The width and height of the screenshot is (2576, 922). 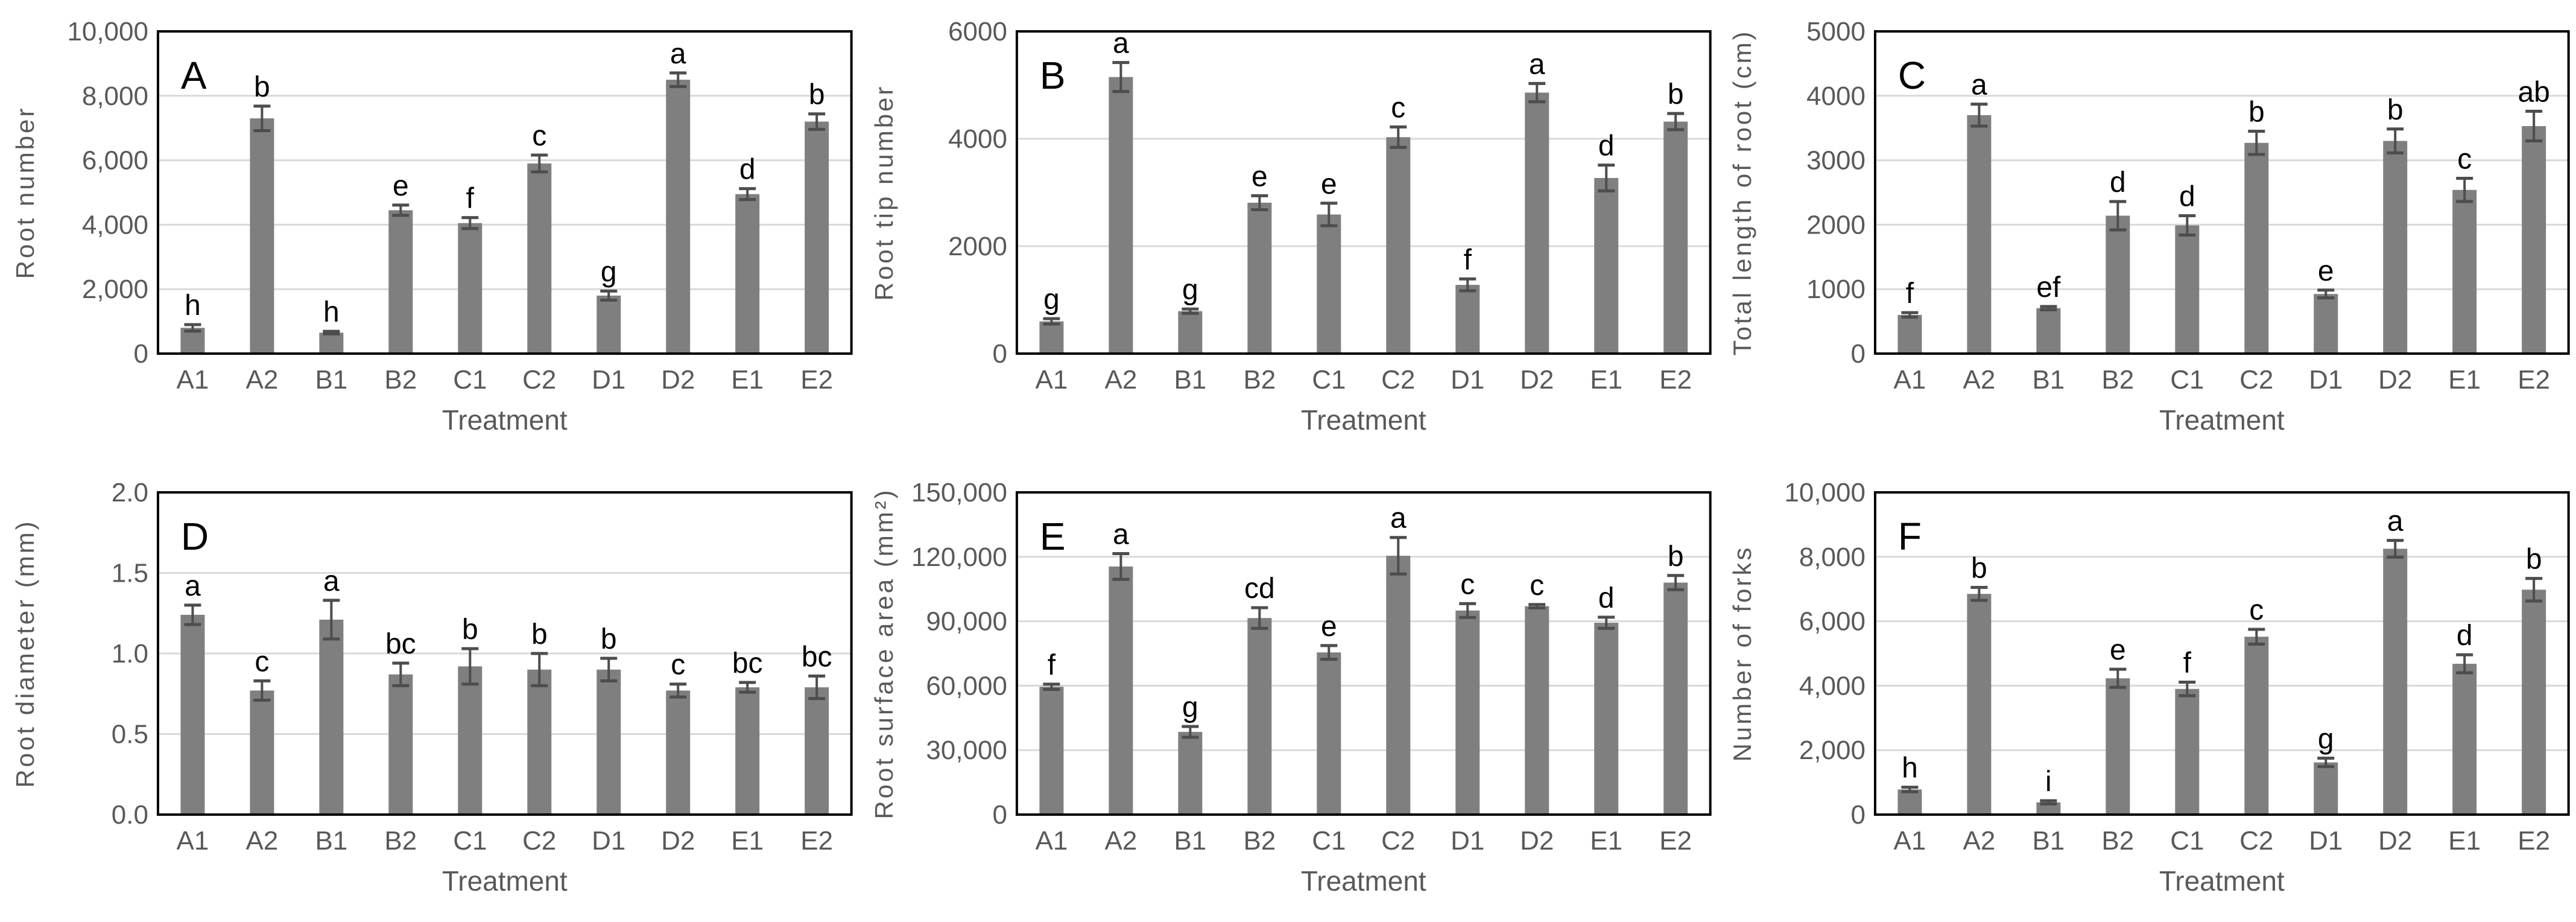 What do you see at coordinates (1910, 536) in the screenshot?
I see `panel-letter: F` at bounding box center [1910, 536].